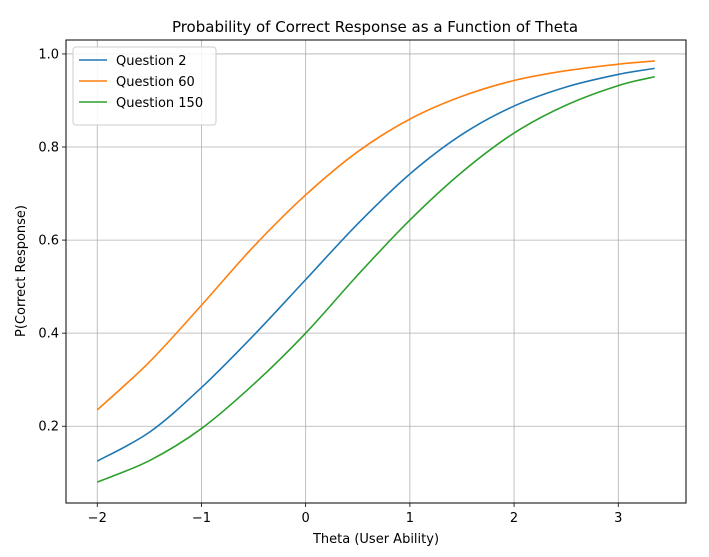 This screenshot has width=709, height=557. What do you see at coordinates (21, 271) in the screenshot?
I see `y-axis-label: P(Correct Response)` at bounding box center [21, 271].